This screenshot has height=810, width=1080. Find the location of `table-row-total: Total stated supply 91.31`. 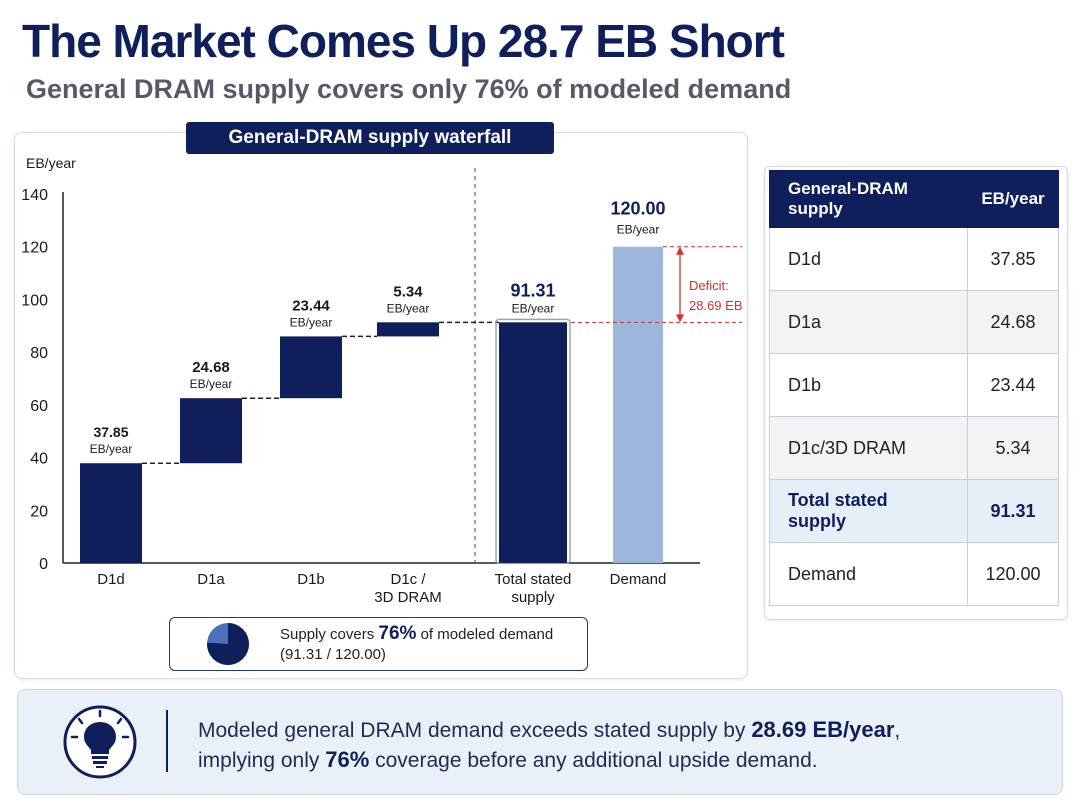

table-row-total: Total stated supply 91.31 is located at coordinates (914, 511).